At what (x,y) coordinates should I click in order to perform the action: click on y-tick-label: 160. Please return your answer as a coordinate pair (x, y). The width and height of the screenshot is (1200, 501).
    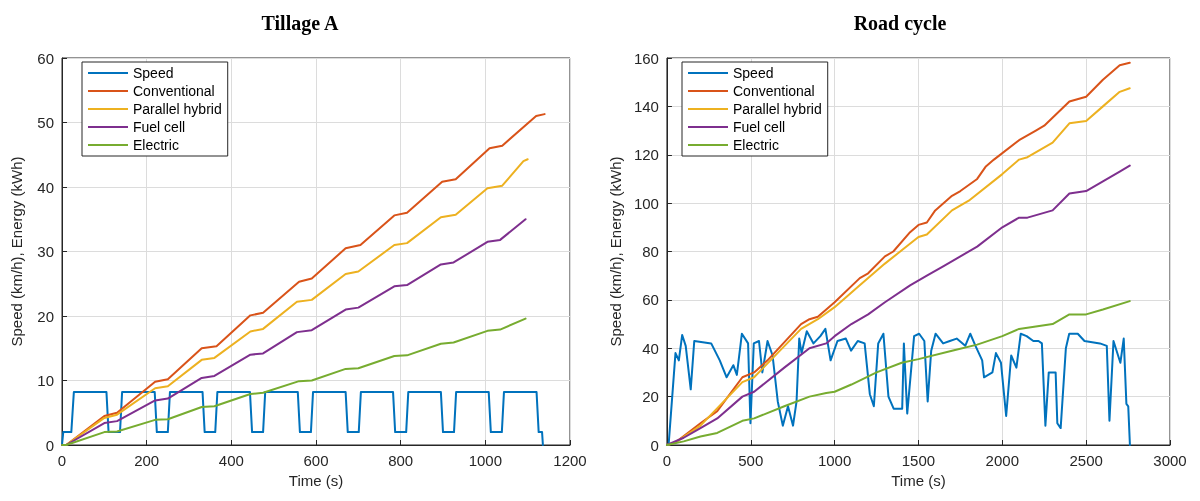
    Looking at the image, I should click on (646, 58).